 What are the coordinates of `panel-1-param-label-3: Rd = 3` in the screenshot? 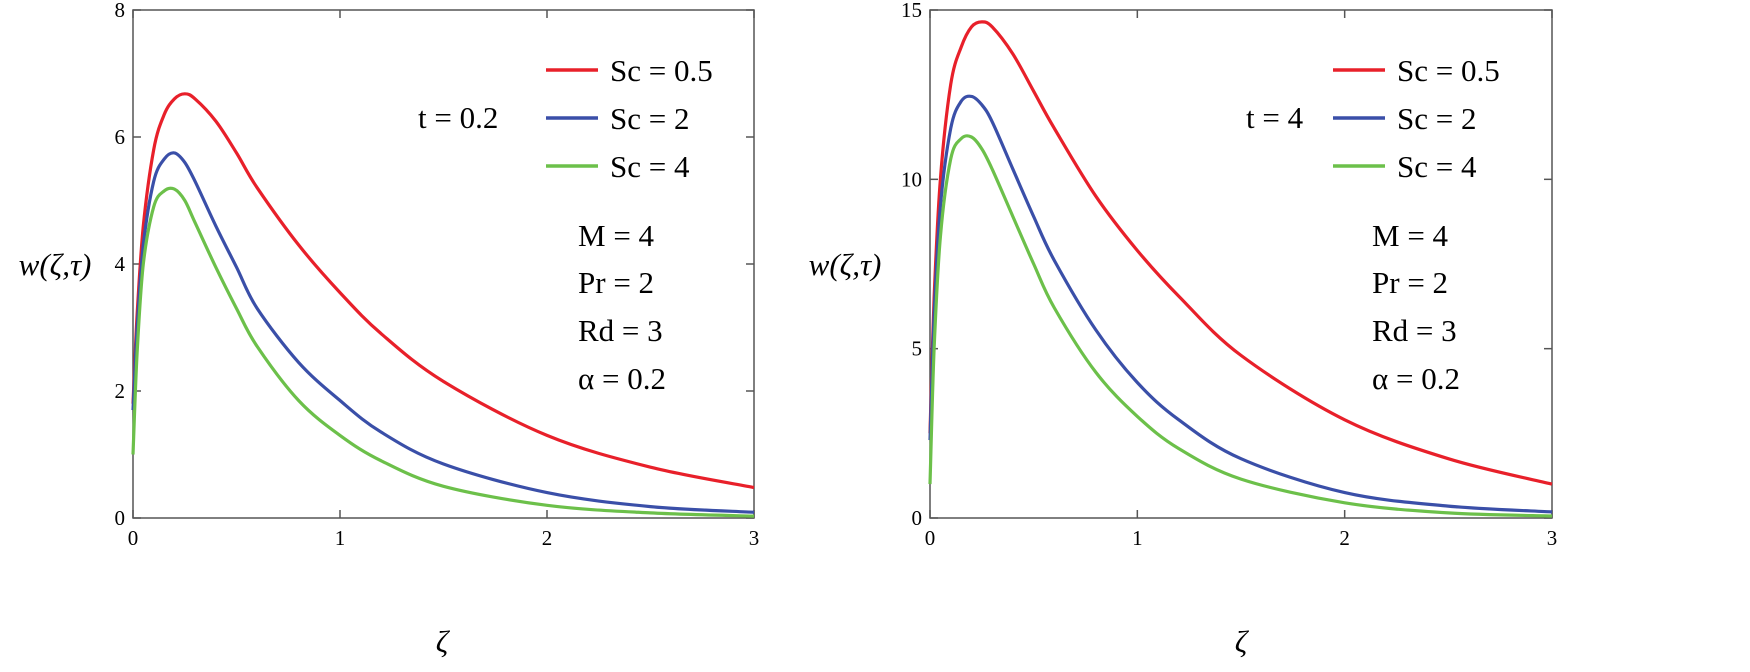 It's located at (620, 330).